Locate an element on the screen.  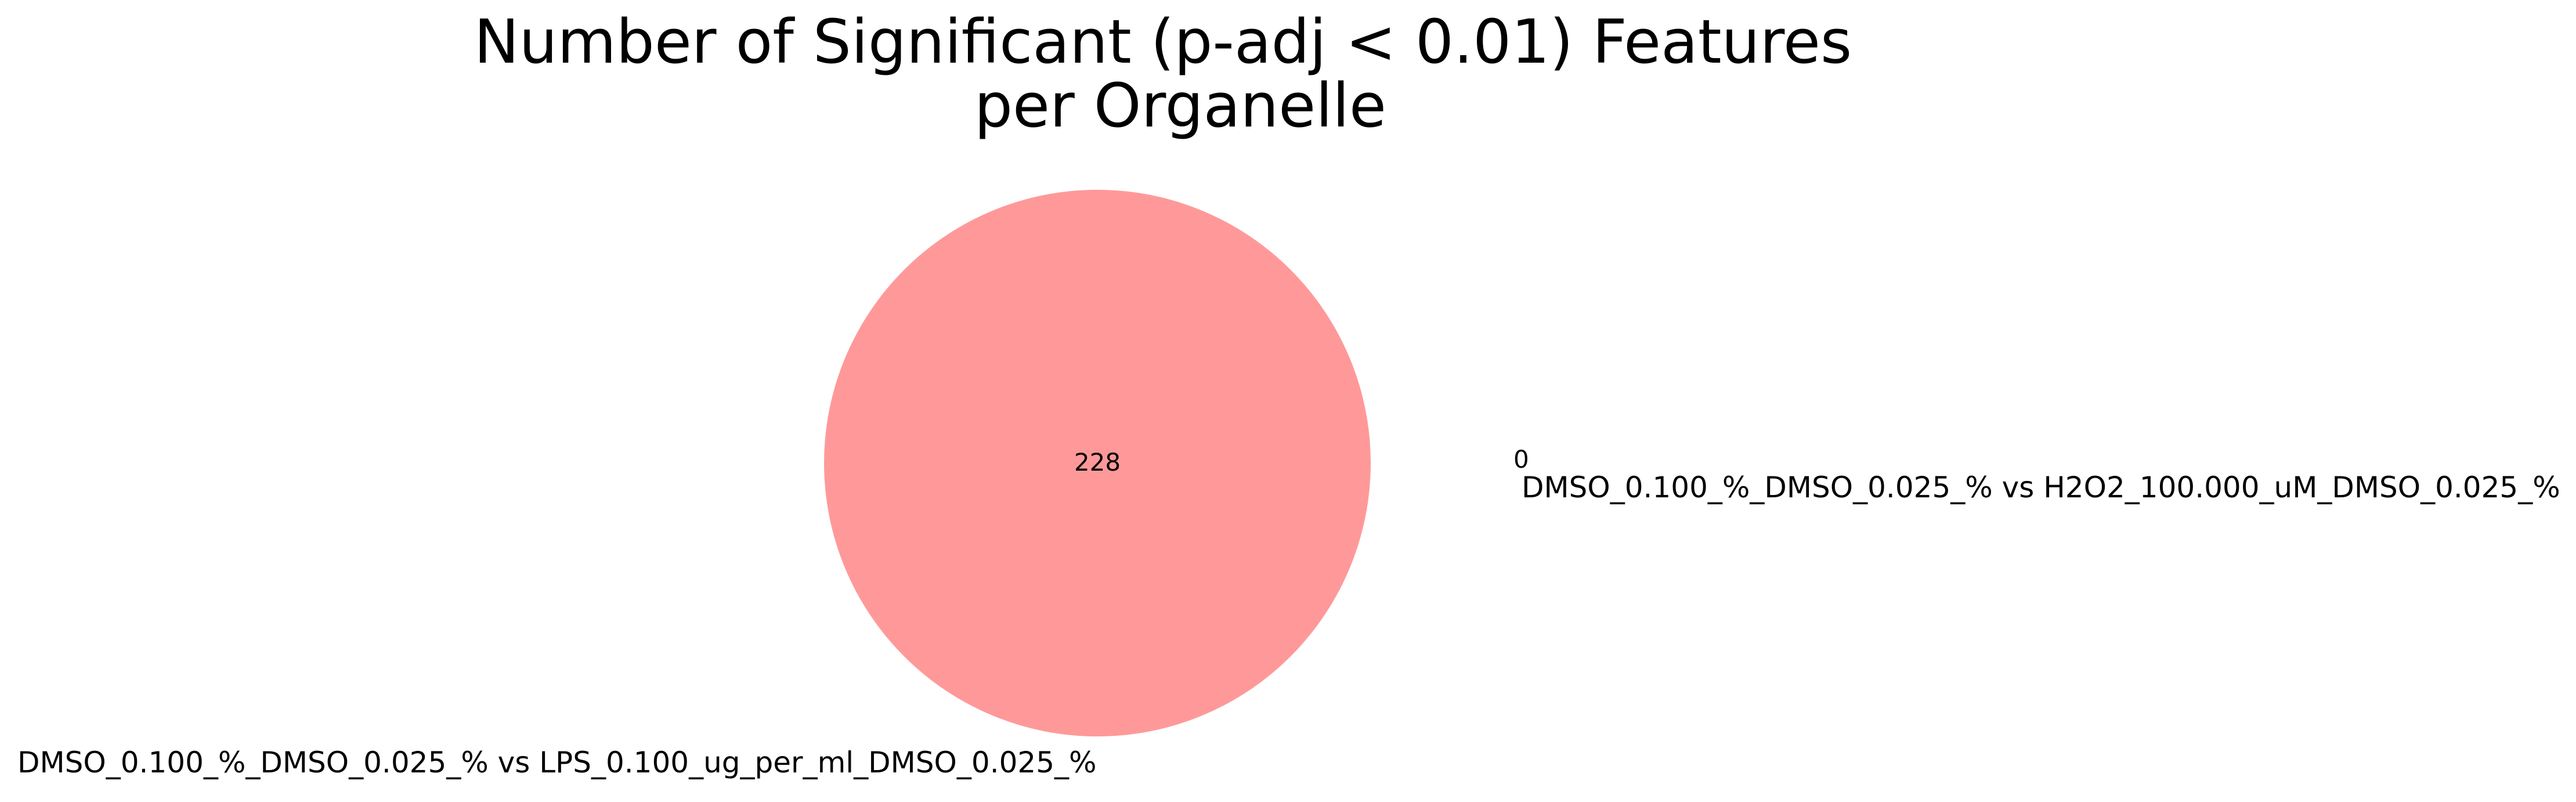
chart-title-line-2: per Organelle is located at coordinates (1180, 105).